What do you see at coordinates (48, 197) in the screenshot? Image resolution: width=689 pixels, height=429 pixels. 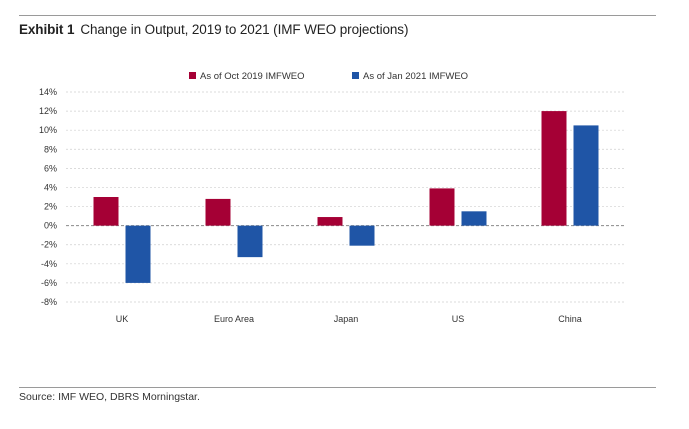 I see `y-axis: 14% 12% 10% 8% 6% 4% 2% 0% -2% -4% -6% -8%` at bounding box center [48, 197].